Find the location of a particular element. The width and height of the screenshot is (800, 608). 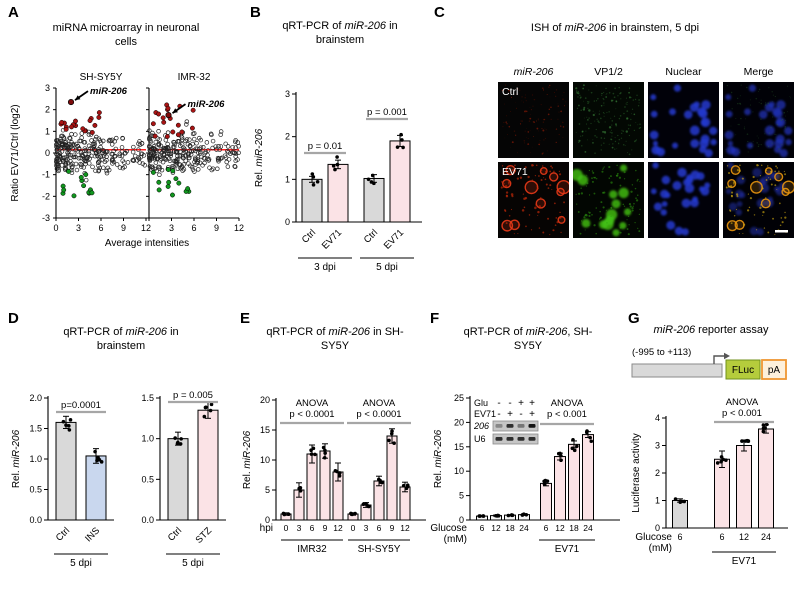

column-header-merge: Merge is located at coordinates (758, 72).